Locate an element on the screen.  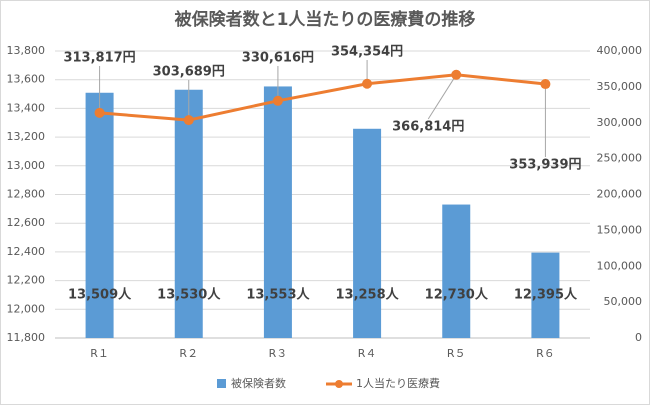
x-tick-label: R２ is located at coordinates (188, 353).